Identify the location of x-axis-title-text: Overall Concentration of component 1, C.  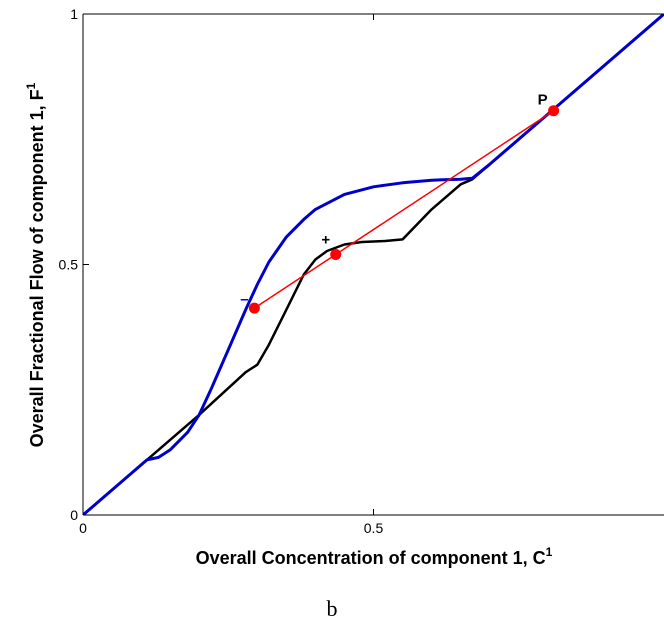
(371, 558).